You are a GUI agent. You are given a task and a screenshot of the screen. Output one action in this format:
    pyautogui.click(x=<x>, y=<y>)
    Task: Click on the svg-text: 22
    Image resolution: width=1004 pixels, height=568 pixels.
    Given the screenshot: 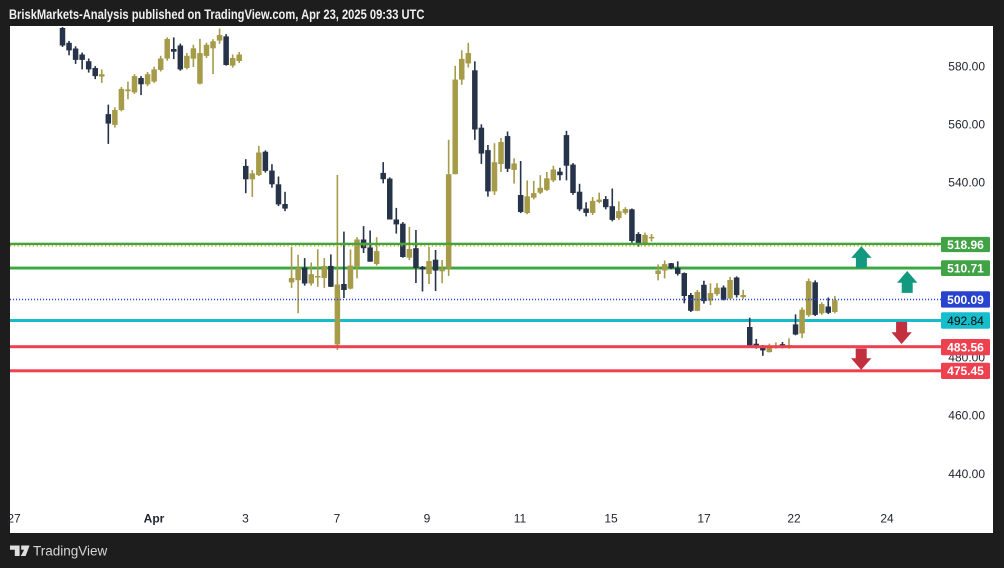 What is the action you would take?
    pyautogui.click(x=794, y=519)
    